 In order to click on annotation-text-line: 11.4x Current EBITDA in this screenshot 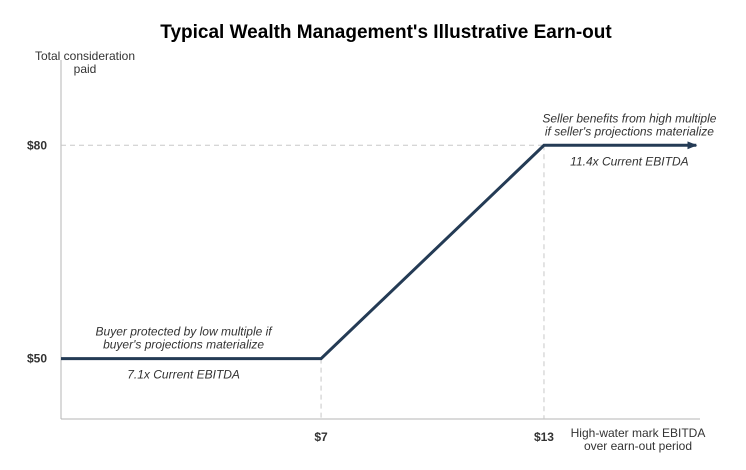, I will do `click(629, 161)`.